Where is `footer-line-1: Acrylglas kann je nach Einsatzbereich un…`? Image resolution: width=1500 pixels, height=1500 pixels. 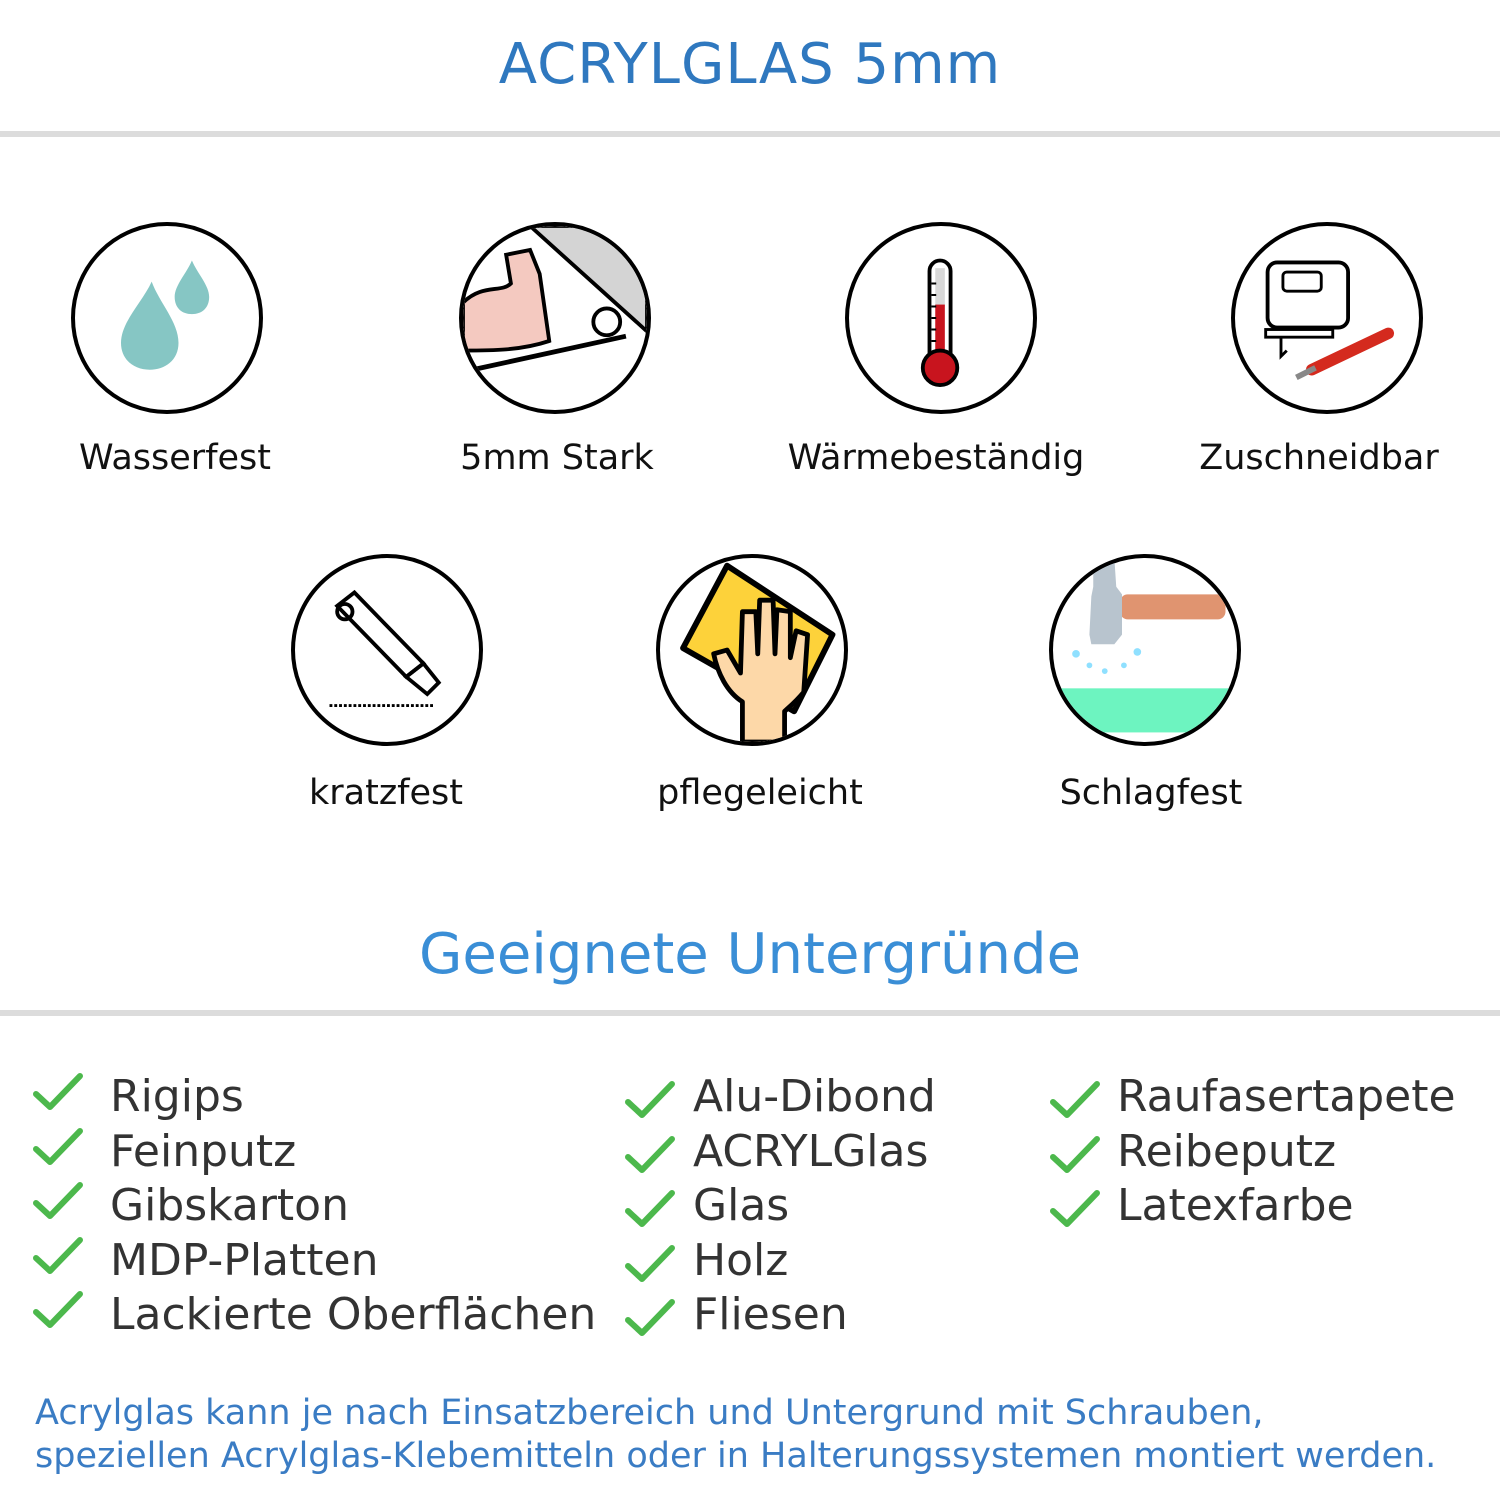 footer-line-1: Acrylglas kann je nach Einsatzbereich un… is located at coordinates (649, 1413).